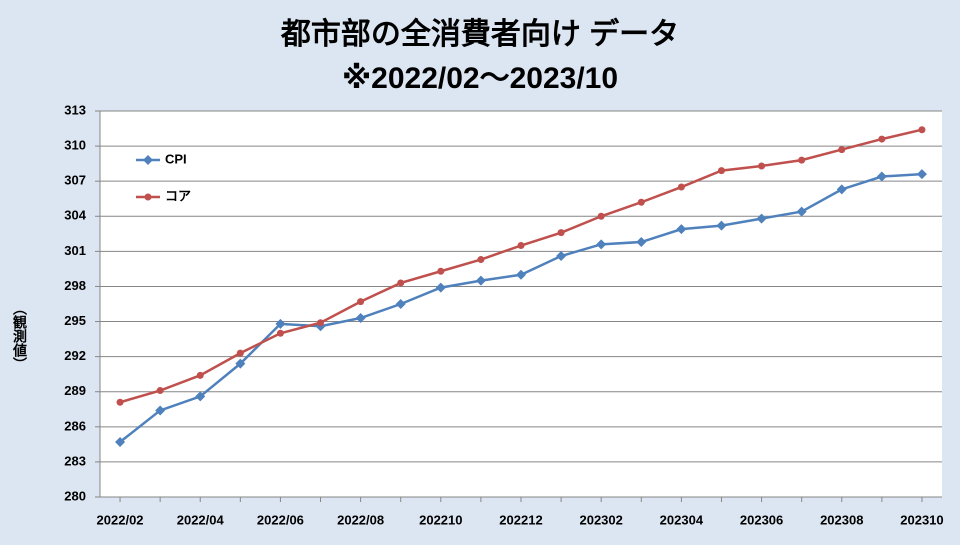 The width and height of the screenshot is (960, 545). What do you see at coordinates (600, 519) in the screenshot?
I see `x-tick-label: 202302` at bounding box center [600, 519].